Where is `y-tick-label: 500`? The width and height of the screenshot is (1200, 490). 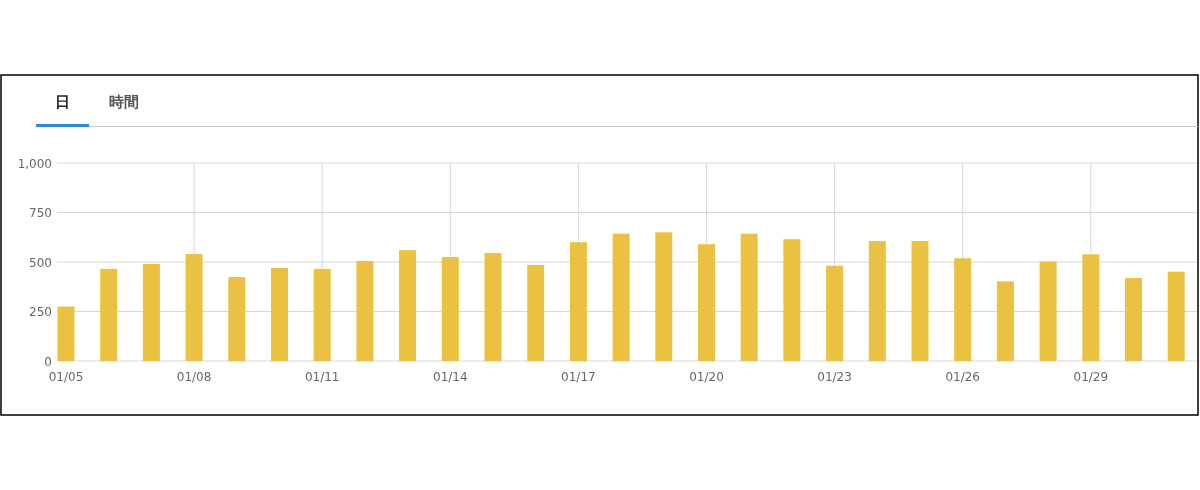
y-tick-label: 500 is located at coordinates (40, 262).